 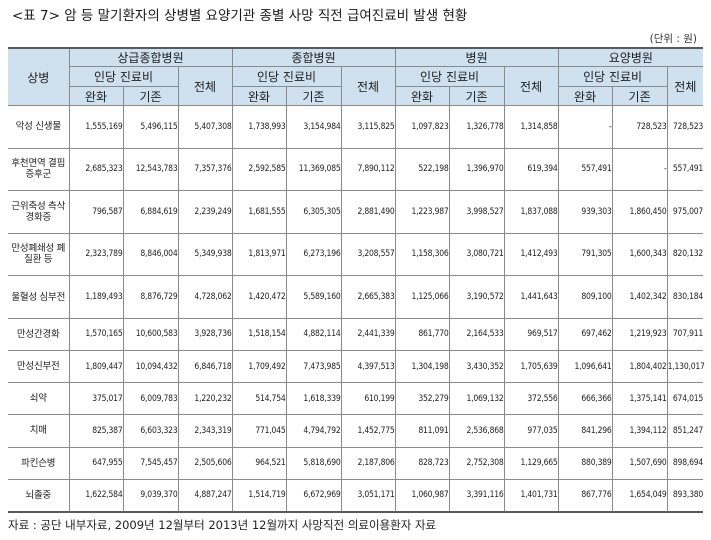 What do you see at coordinates (205, 297) in the screenshot?
I see `table-cell: 4,728,062` at bounding box center [205, 297].